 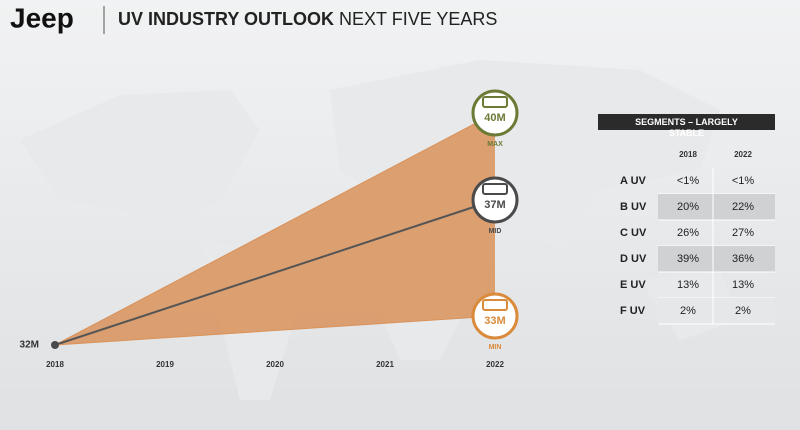 I want to click on row-label: A UV, so click(x=633, y=181).